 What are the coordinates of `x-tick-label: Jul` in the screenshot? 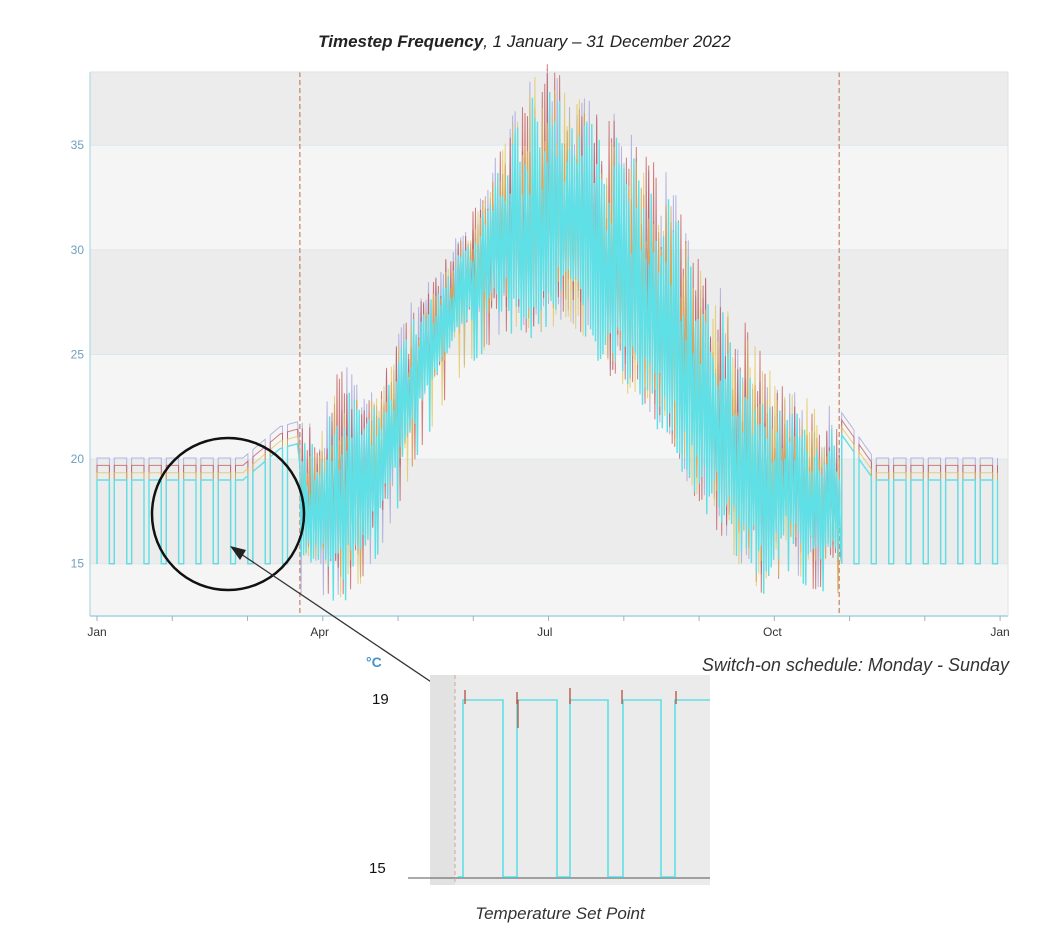 It's located at (544, 632).